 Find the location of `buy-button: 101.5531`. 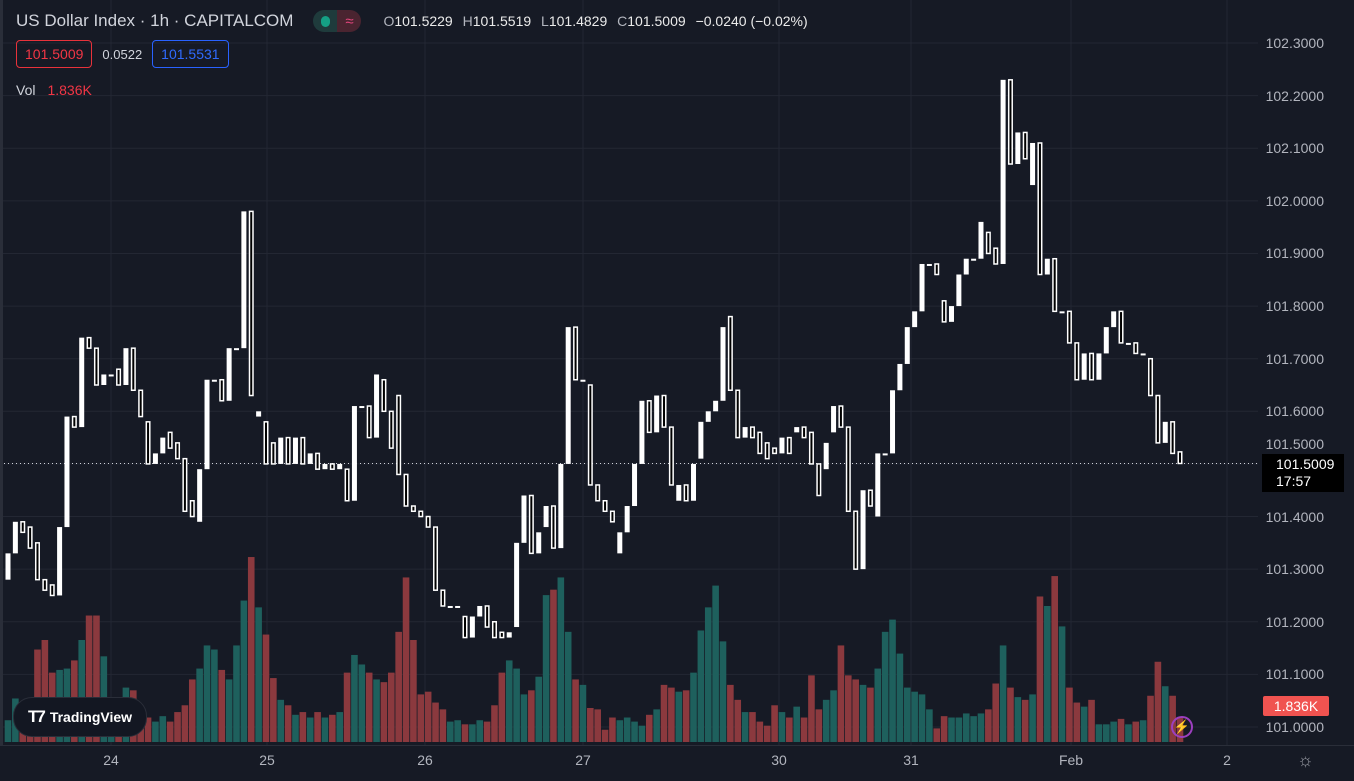

buy-button: 101.5531 is located at coordinates (190, 54).